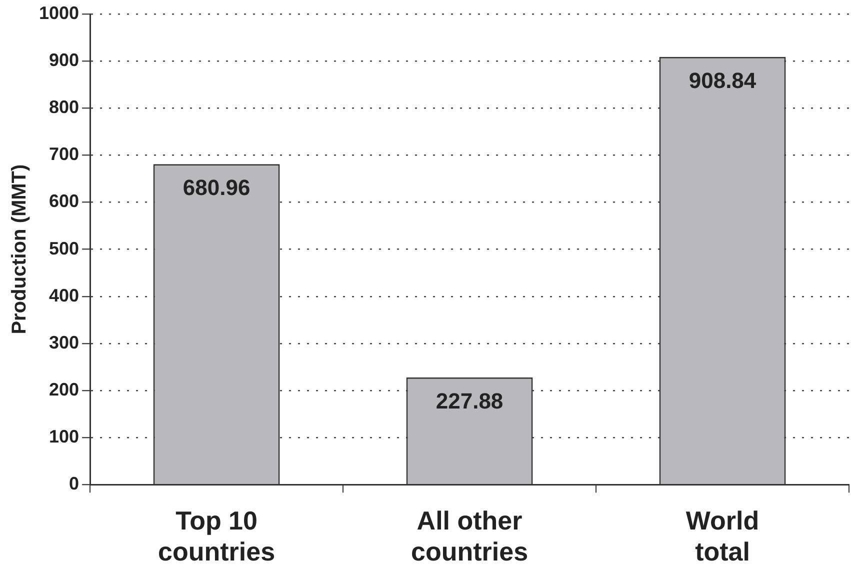  What do you see at coordinates (470, 401) in the screenshot?
I see `data-label: 227.88` at bounding box center [470, 401].